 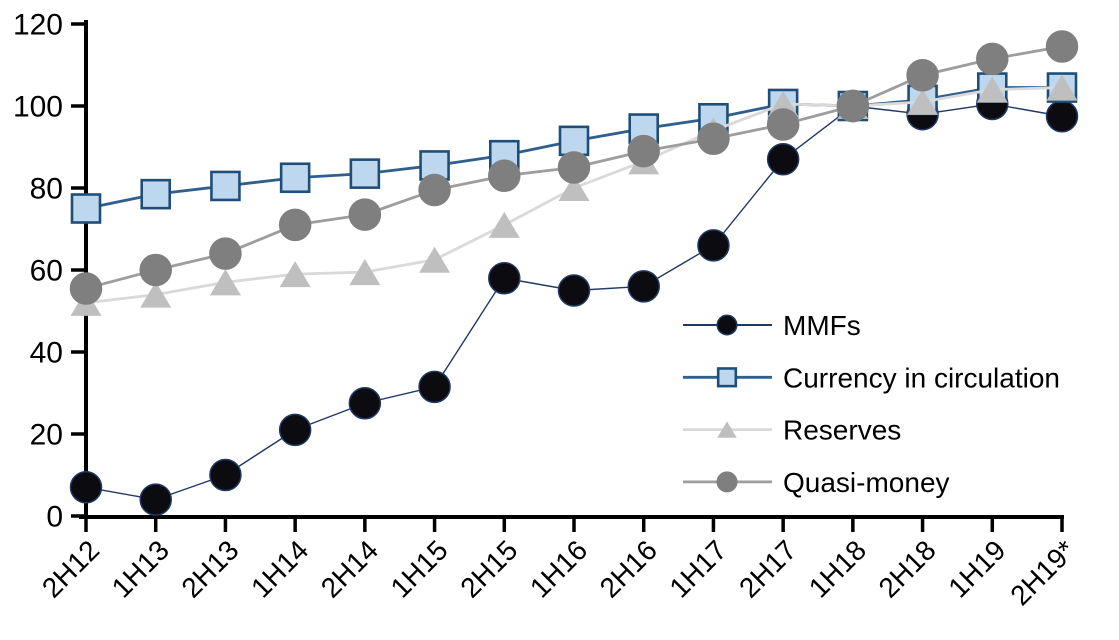 What do you see at coordinates (772, 325) in the screenshot?
I see `legend-item-mmfs: MMFs` at bounding box center [772, 325].